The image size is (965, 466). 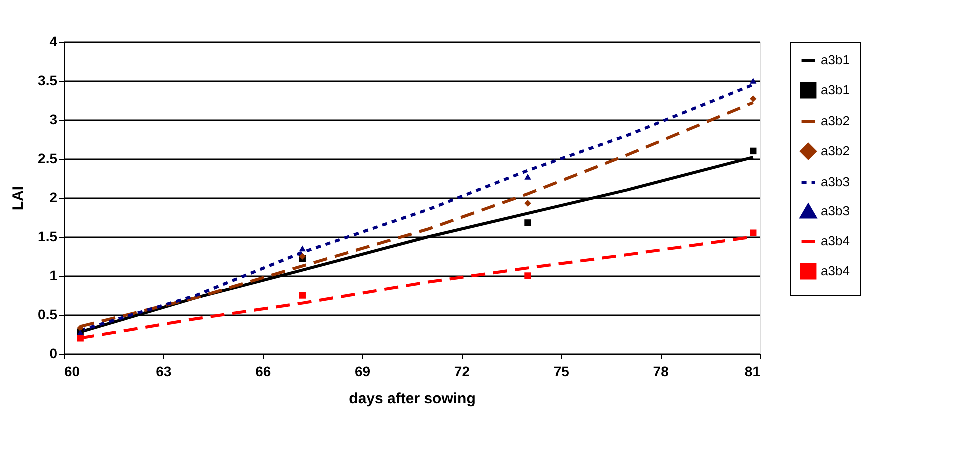 What do you see at coordinates (362, 372) in the screenshot?
I see `x-tick-label: 69` at bounding box center [362, 372].